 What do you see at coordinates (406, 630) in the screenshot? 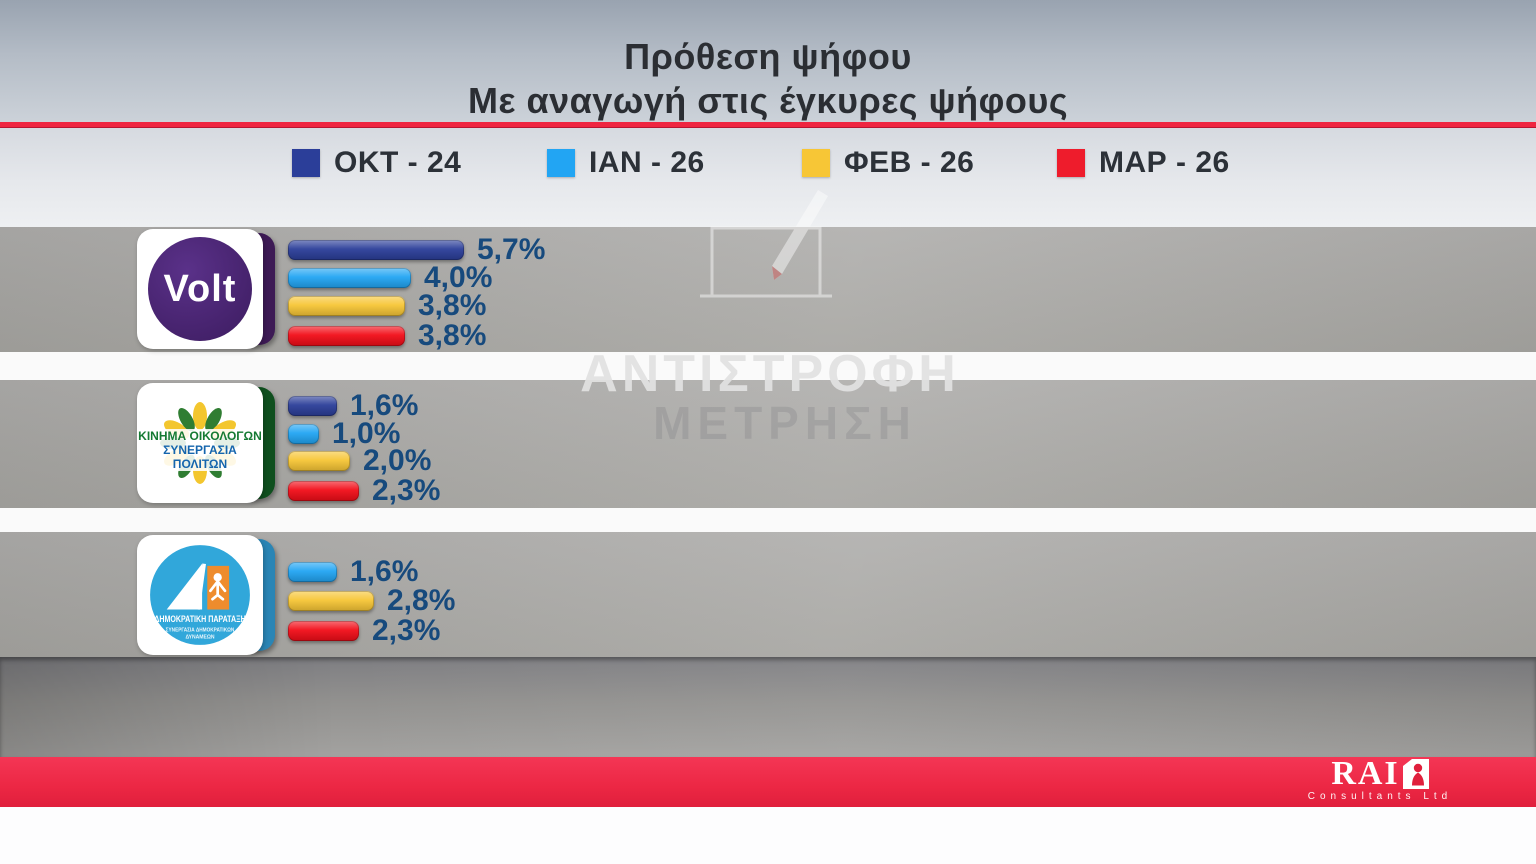
I see `bar-value-dp-mar26: 2,3%` at bounding box center [406, 630].